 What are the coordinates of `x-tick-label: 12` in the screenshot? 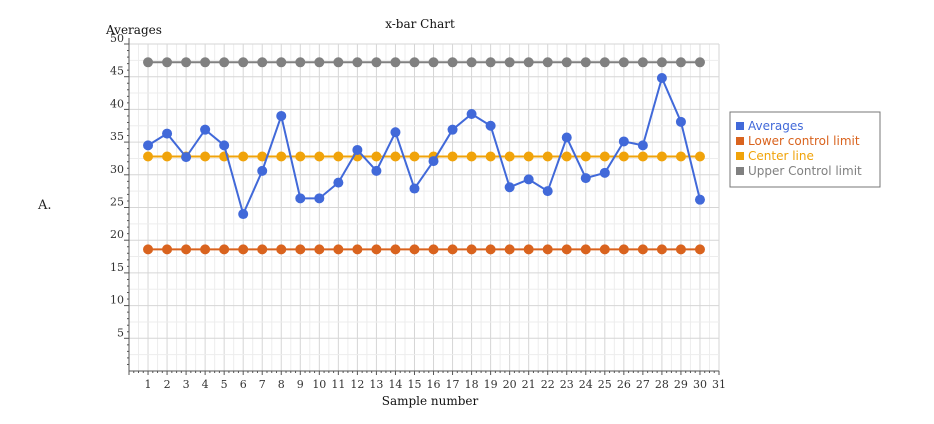 It's located at (357, 384).